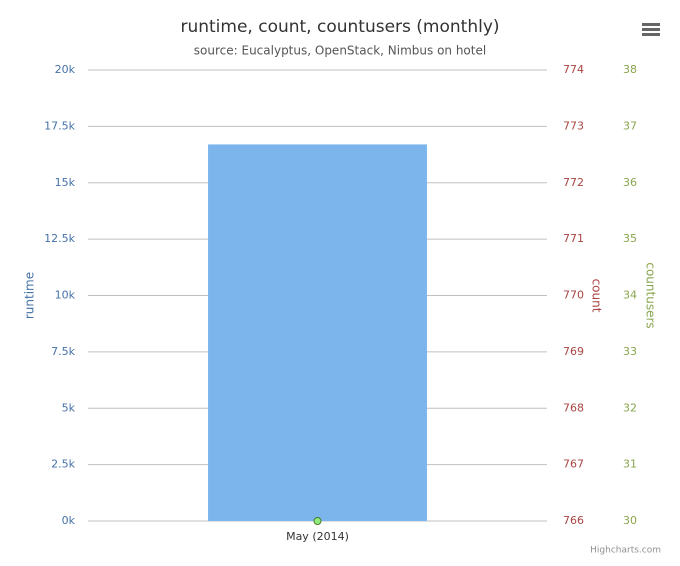 This screenshot has height=566, width=680. I want to click on tick-label: 34, so click(630, 295).